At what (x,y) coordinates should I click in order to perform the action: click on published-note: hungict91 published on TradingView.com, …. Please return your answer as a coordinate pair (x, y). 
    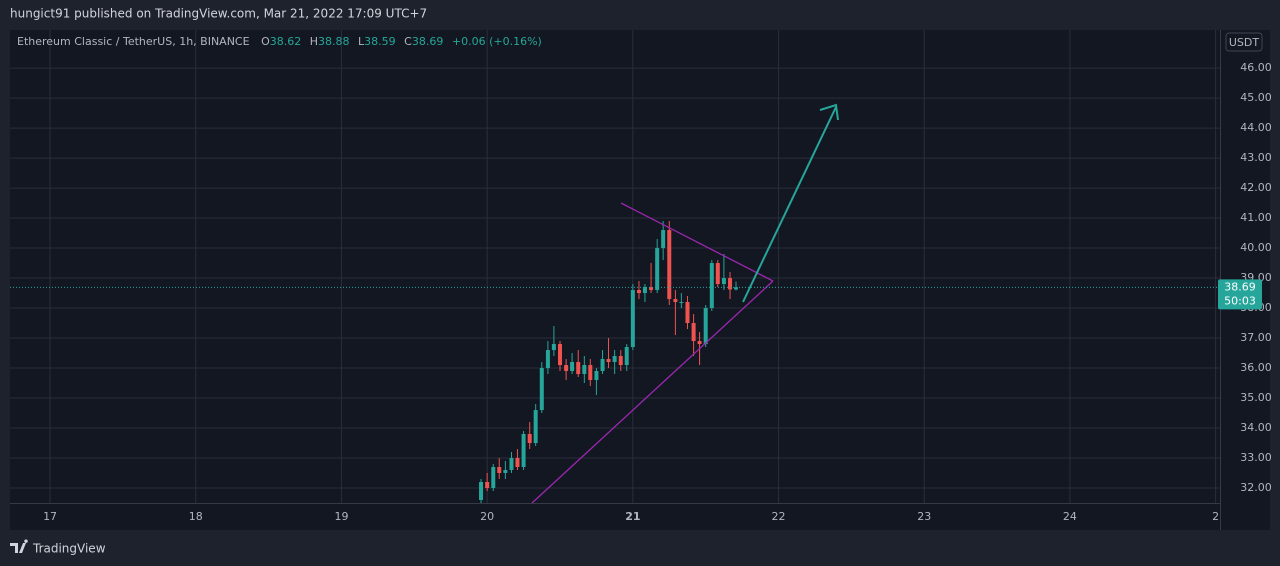
    Looking at the image, I should click on (218, 14).